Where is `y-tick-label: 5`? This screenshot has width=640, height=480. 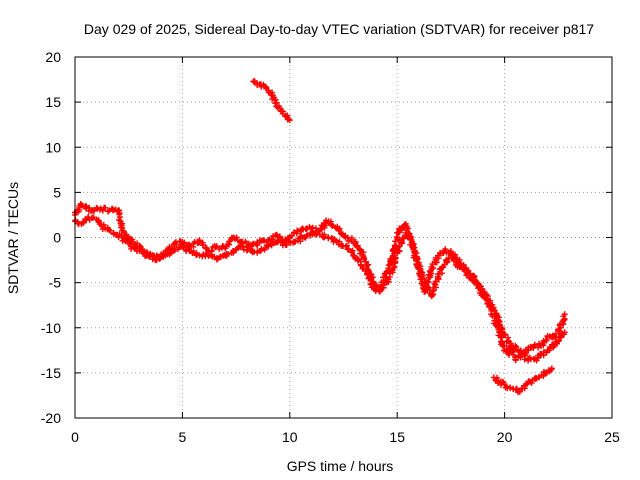 y-tick-label: 5 is located at coordinates (57, 192).